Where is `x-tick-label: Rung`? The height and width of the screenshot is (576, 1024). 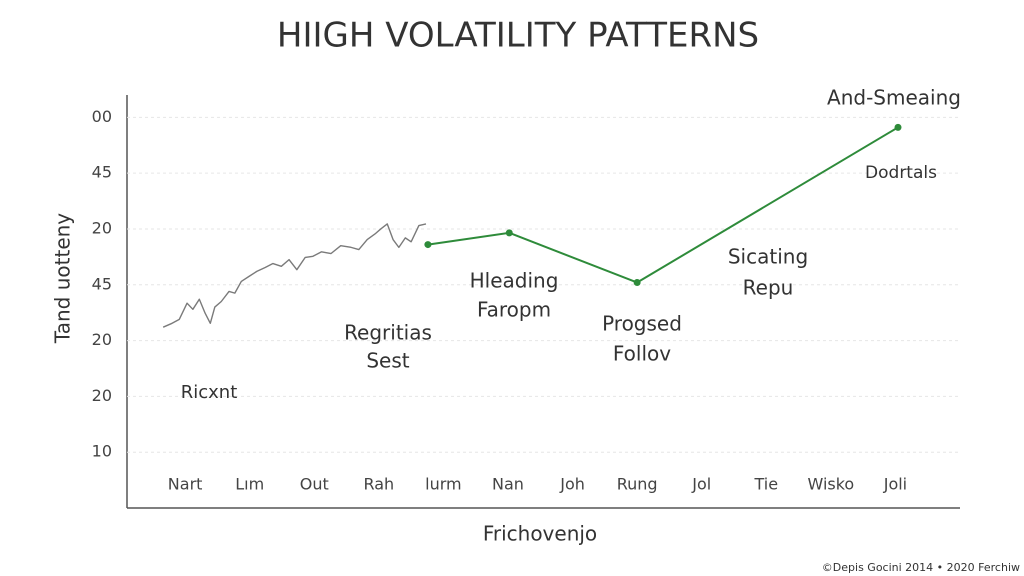
x-tick-label: Rung is located at coordinates (637, 484).